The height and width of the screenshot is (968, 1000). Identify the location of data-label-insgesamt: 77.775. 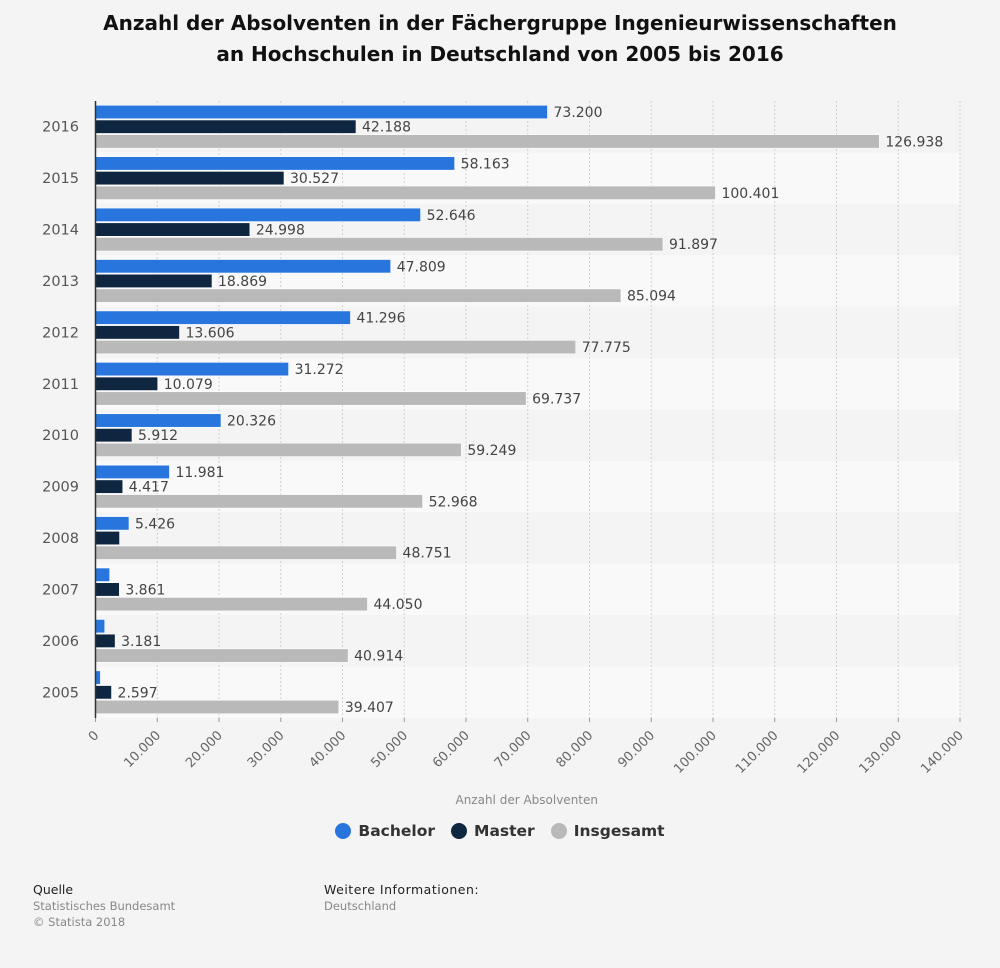
(606, 348).